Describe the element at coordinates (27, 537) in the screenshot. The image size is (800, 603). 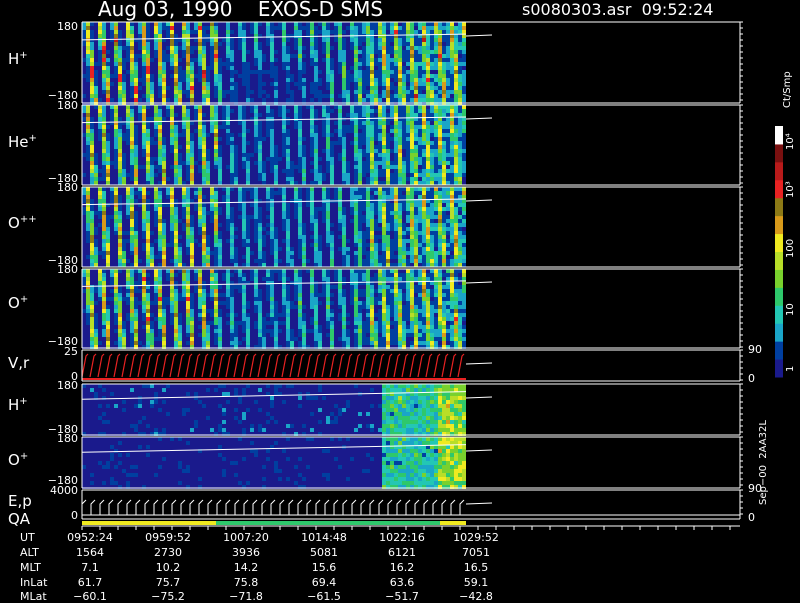
I see `row-label-ut: UT` at that location.